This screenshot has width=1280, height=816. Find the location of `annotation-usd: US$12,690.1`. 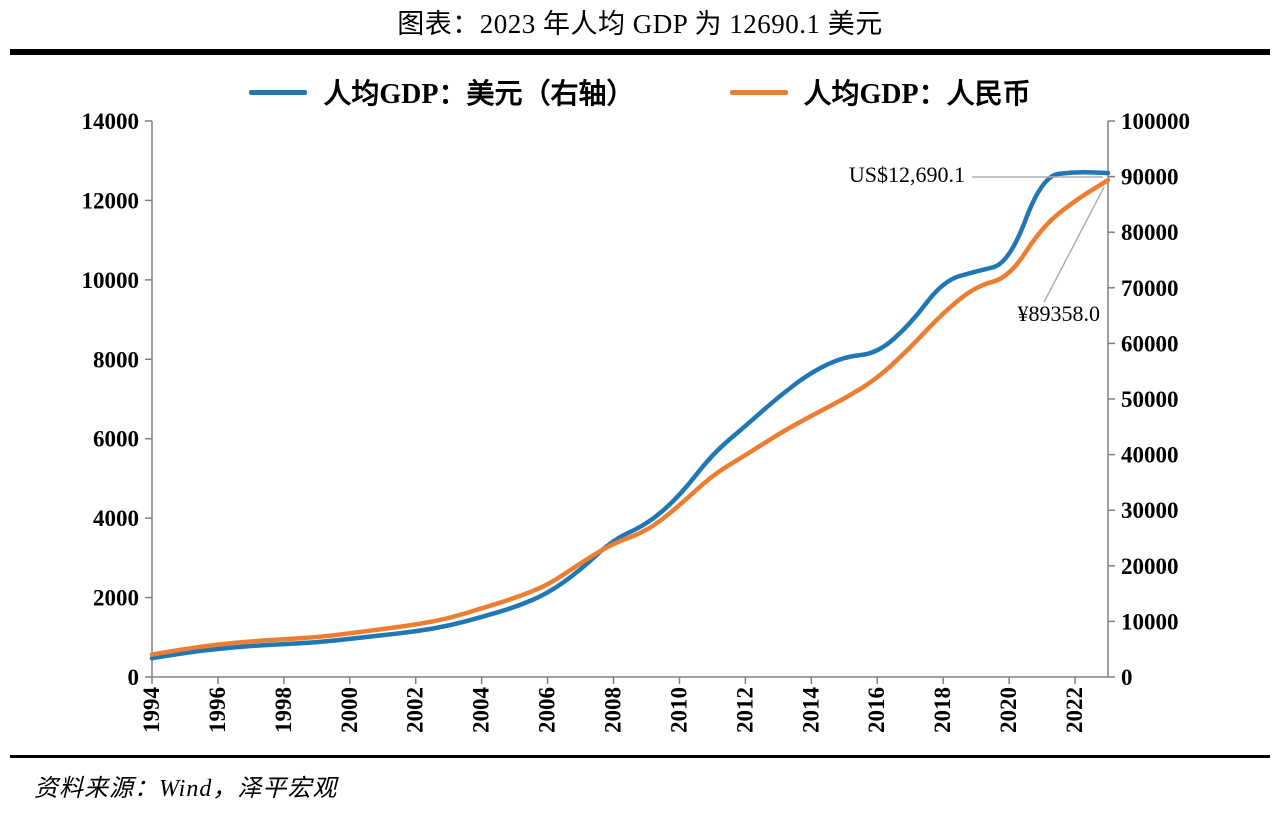

annotation-usd: US$12,690.1 is located at coordinates (976, 174).